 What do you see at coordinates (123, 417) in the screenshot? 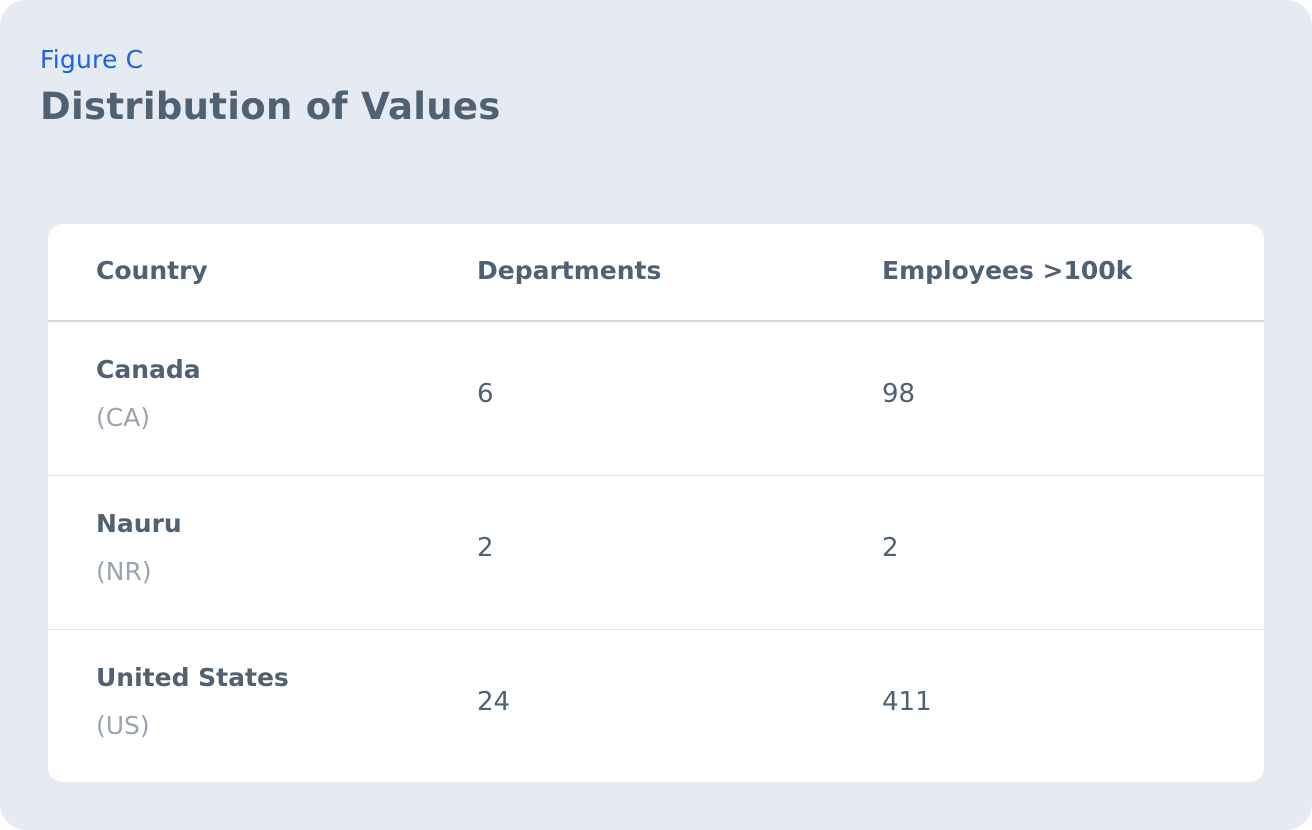
I see `country-code: (CA)` at bounding box center [123, 417].